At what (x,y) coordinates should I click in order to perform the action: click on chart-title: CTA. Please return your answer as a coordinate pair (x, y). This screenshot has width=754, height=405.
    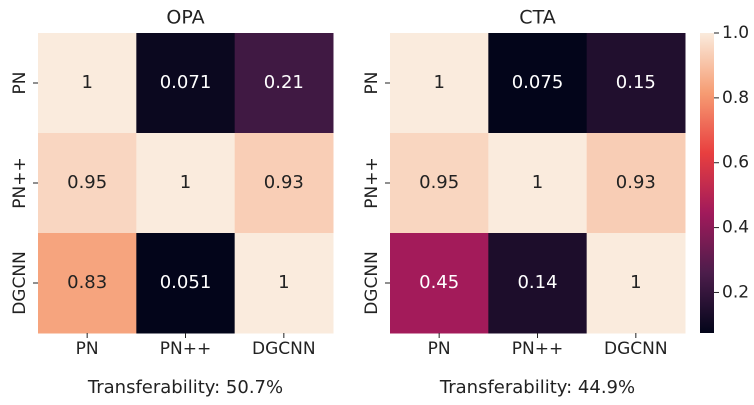
    Looking at the image, I should click on (537, 18).